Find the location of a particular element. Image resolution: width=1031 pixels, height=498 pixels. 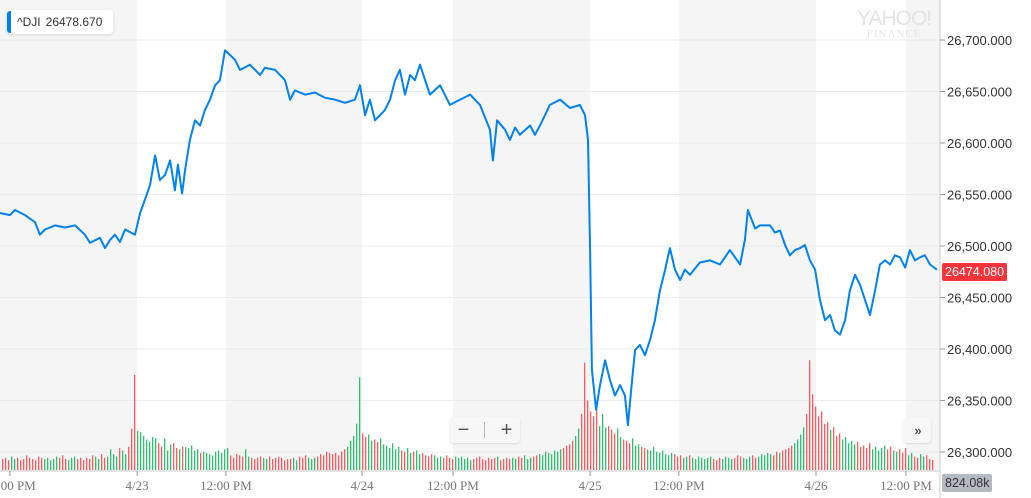

logo-line2: FINANCE is located at coordinates (894, 34).